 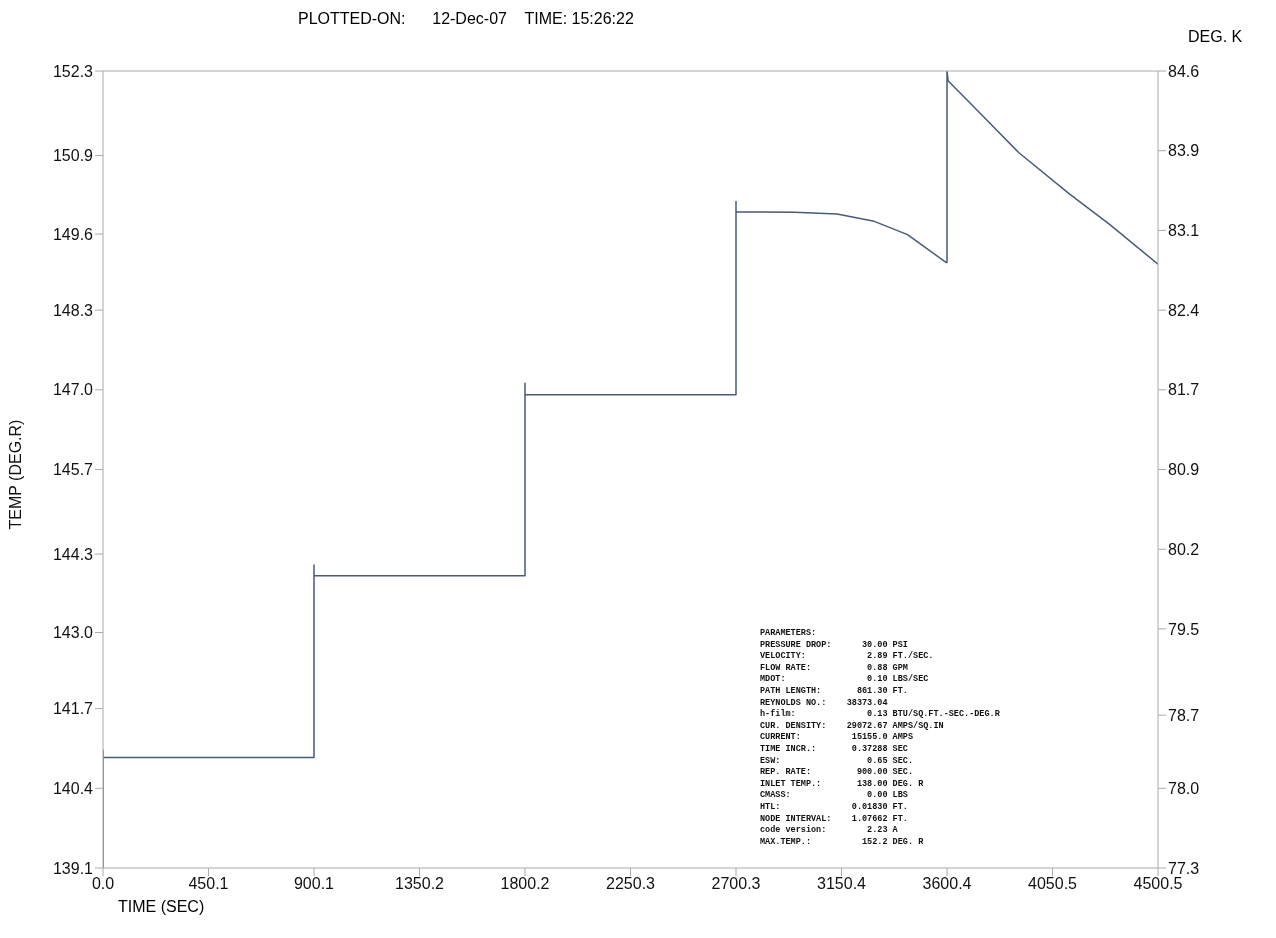 I want to click on annotation: MAX.TEMP.: 152.2 DEG. R, so click(x=842, y=842).